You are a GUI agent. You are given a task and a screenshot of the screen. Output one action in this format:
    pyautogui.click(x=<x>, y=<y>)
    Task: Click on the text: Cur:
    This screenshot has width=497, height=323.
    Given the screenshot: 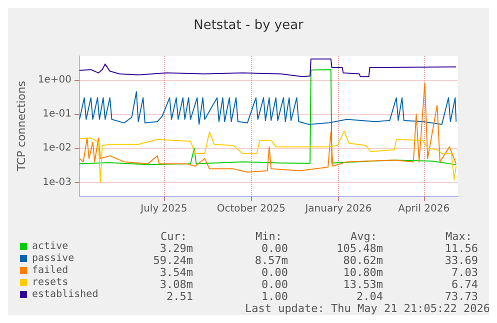 What is the action you would take?
    pyautogui.click(x=173, y=236)
    